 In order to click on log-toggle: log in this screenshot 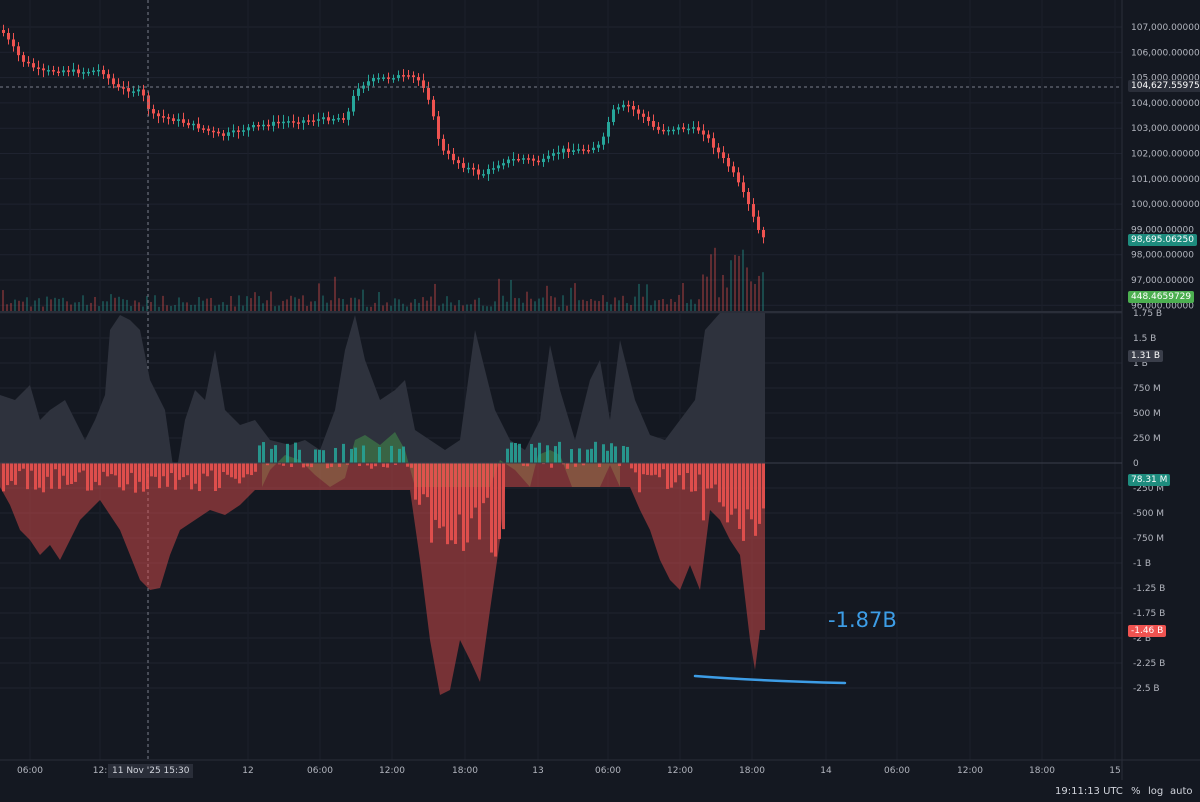, I will do `click(1156, 791)`.